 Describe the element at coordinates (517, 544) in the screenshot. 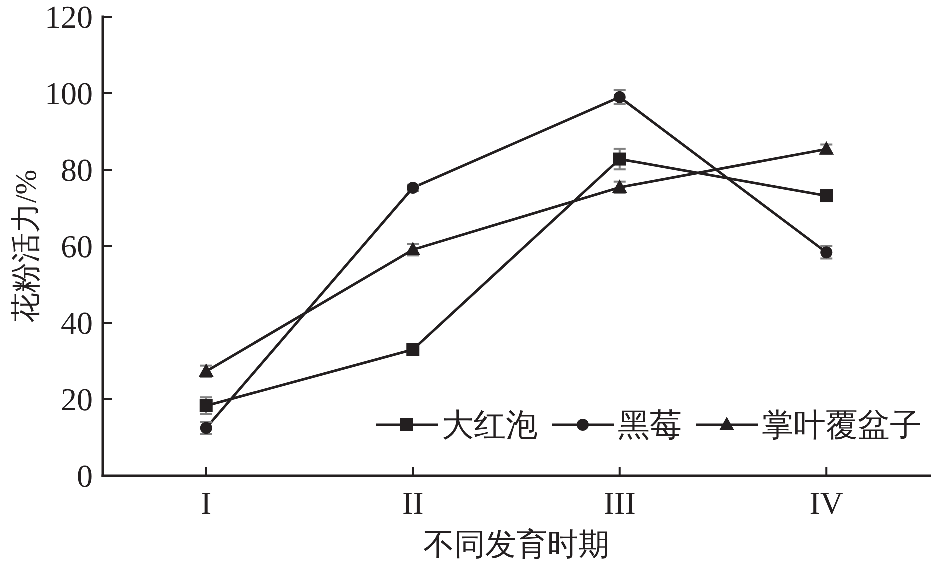

I see `xlabel: 不同发育时期` at that location.